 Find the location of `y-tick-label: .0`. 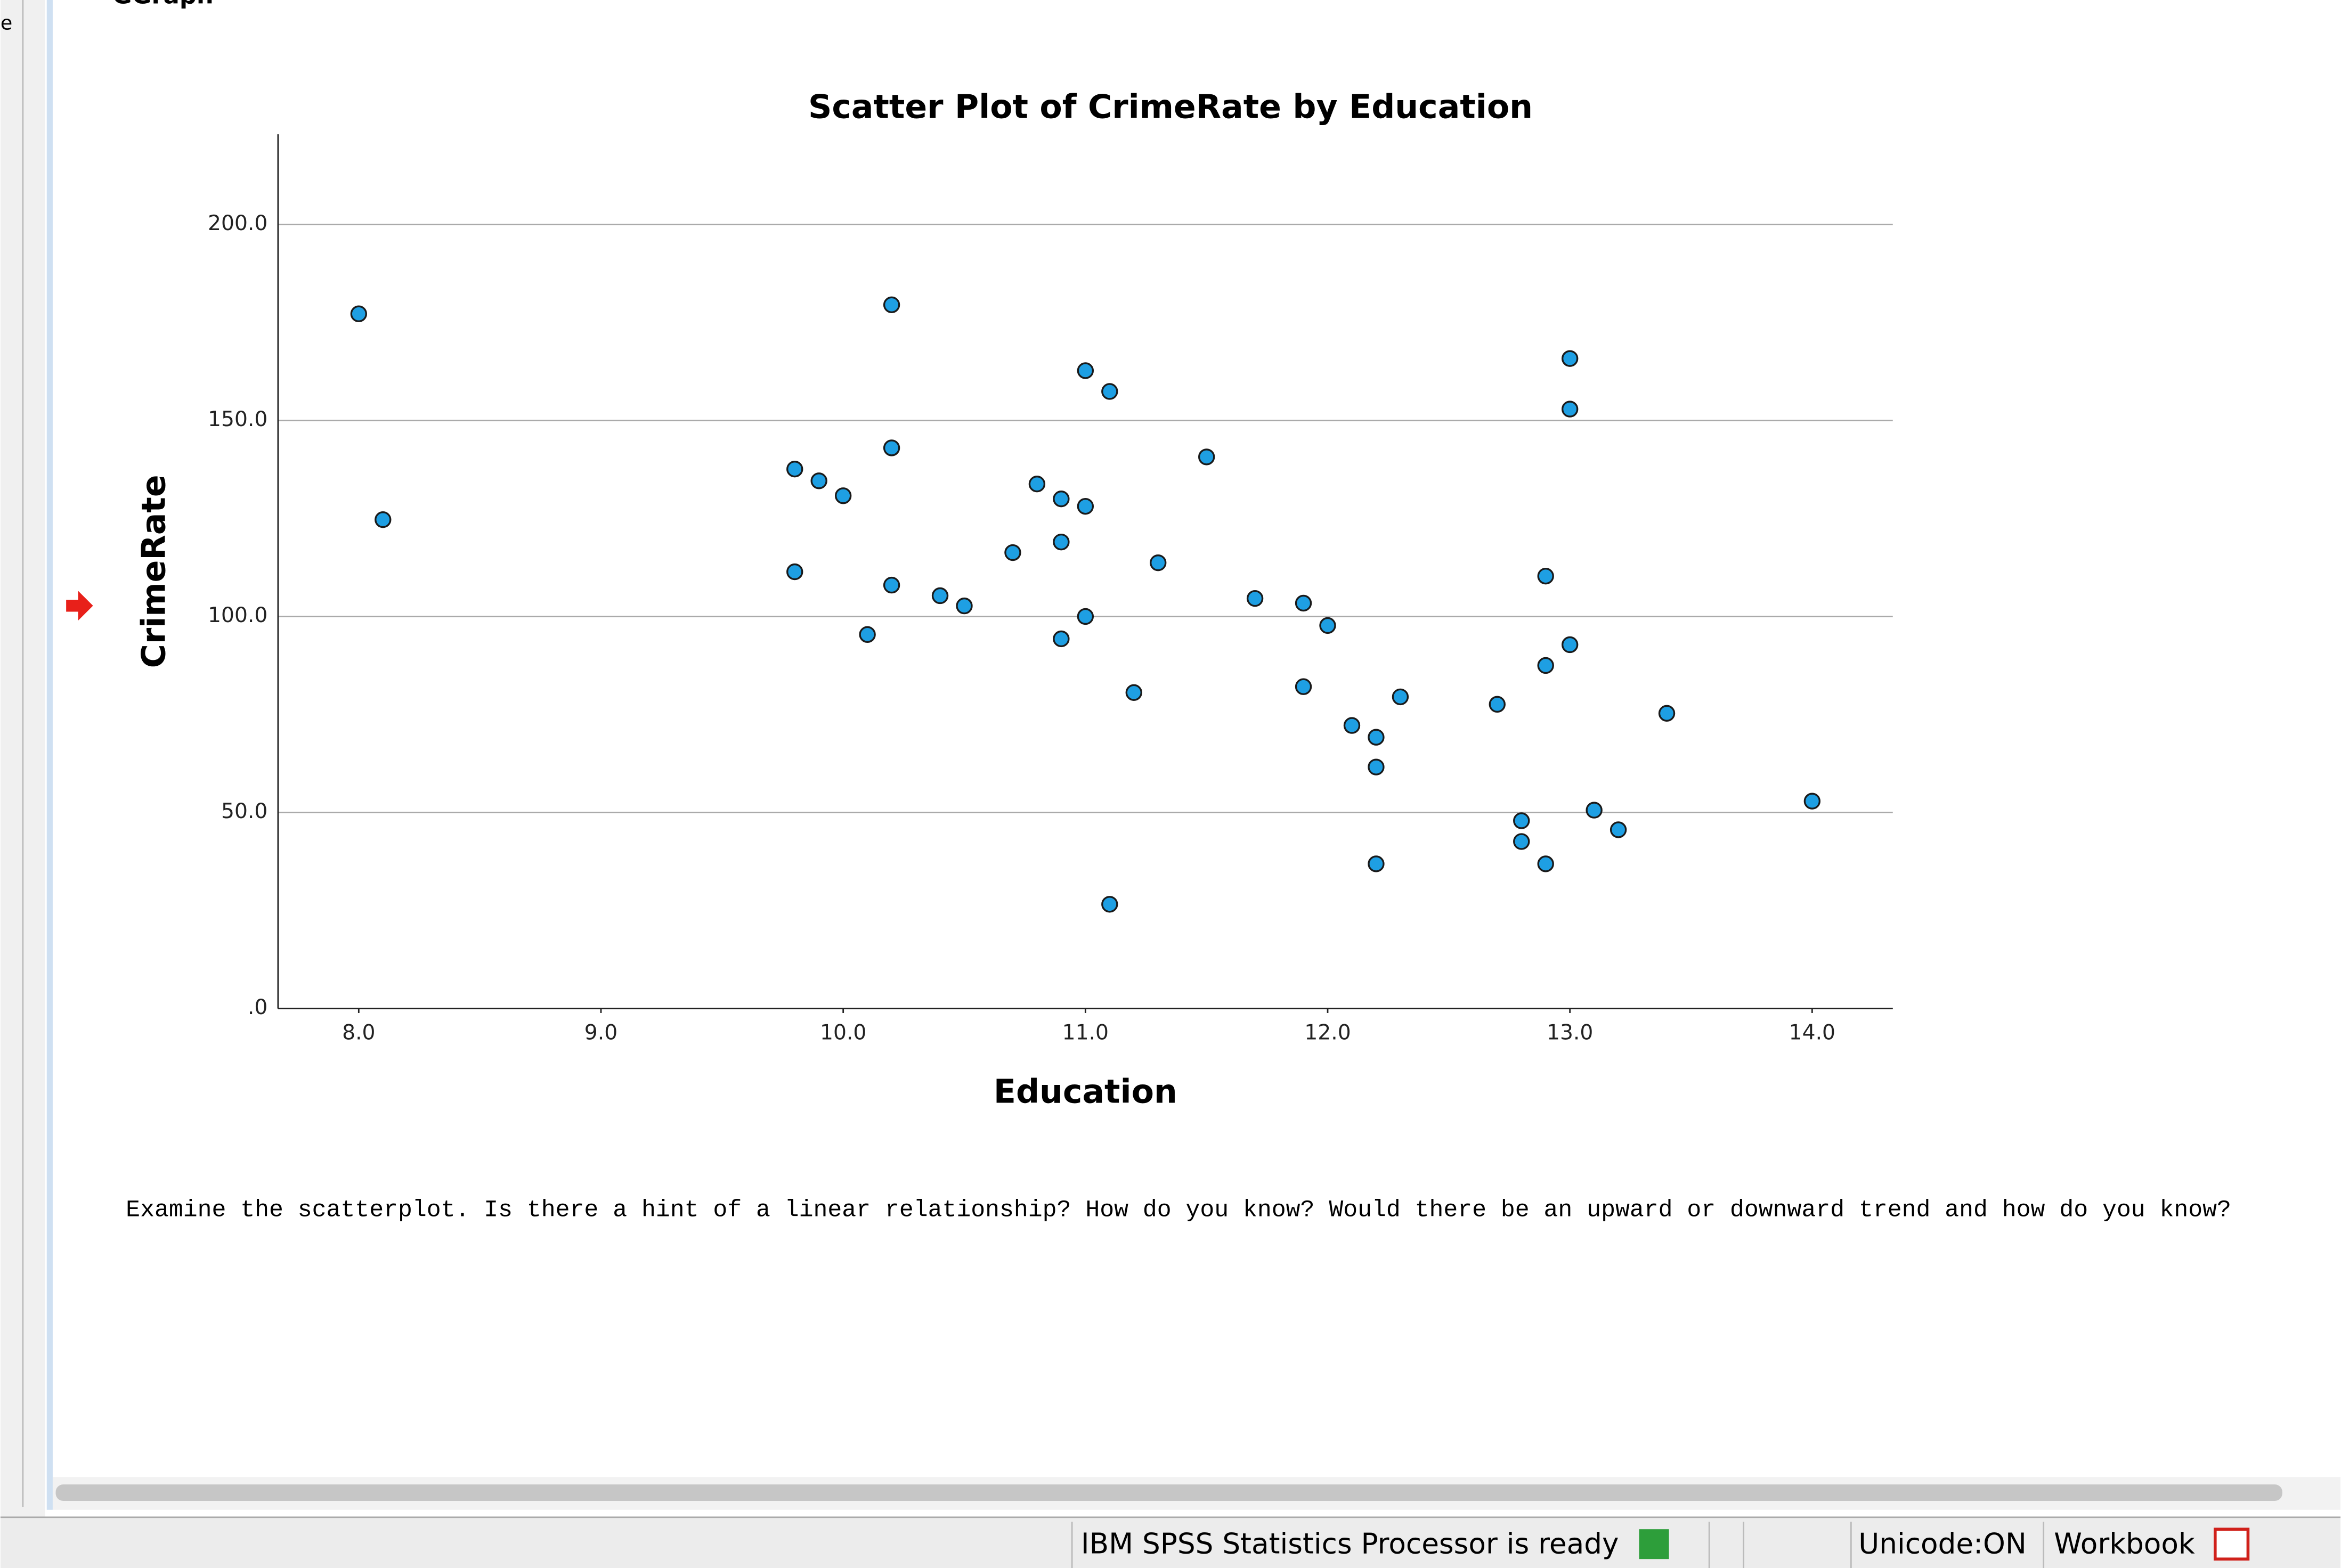

y-tick-label: .0 is located at coordinates (257, 1007).